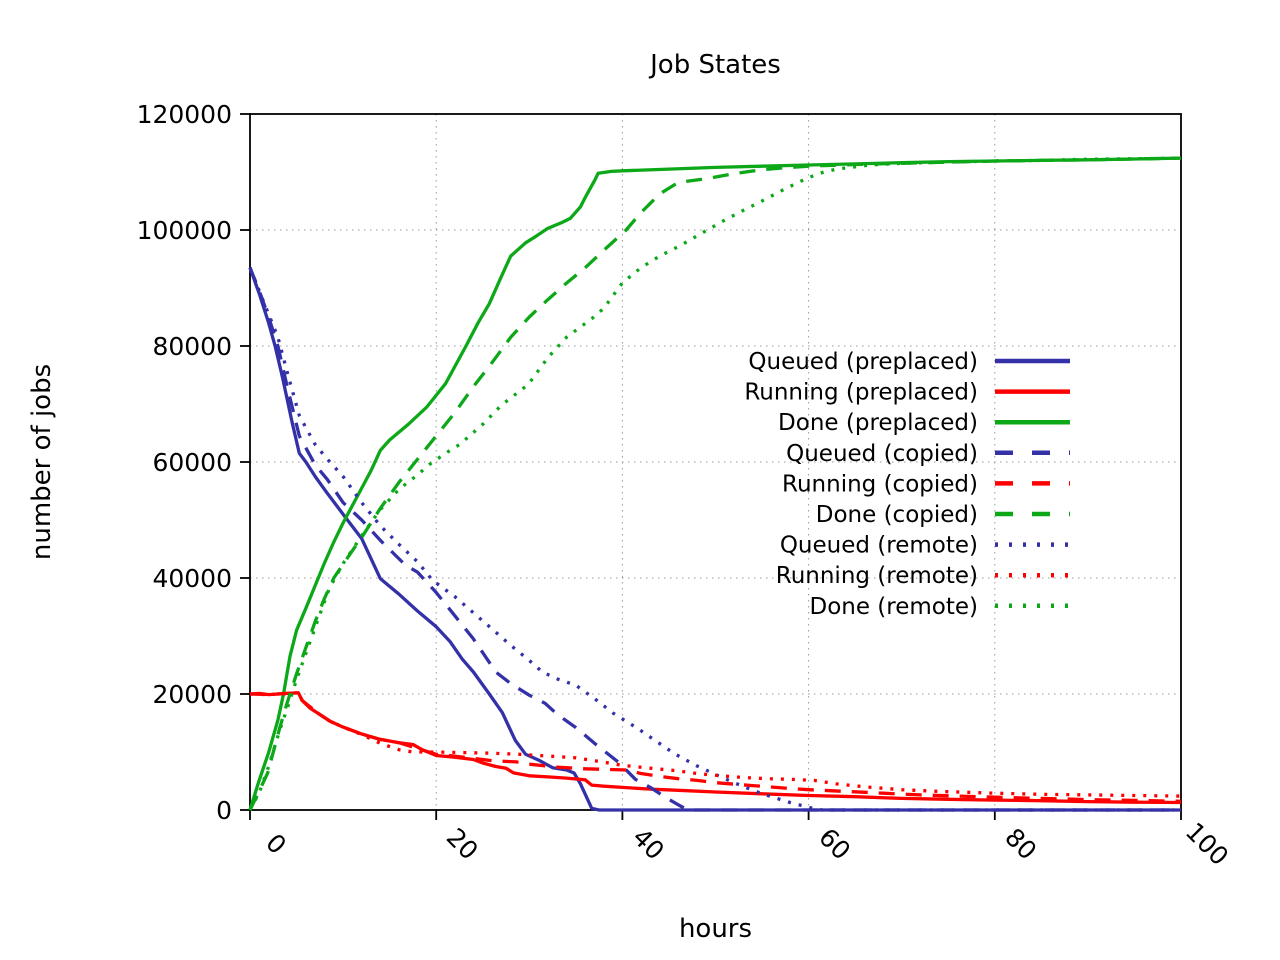  What do you see at coordinates (878, 423) in the screenshot?
I see `legend-label-done-preplaced: Done (preplaced)` at bounding box center [878, 423].